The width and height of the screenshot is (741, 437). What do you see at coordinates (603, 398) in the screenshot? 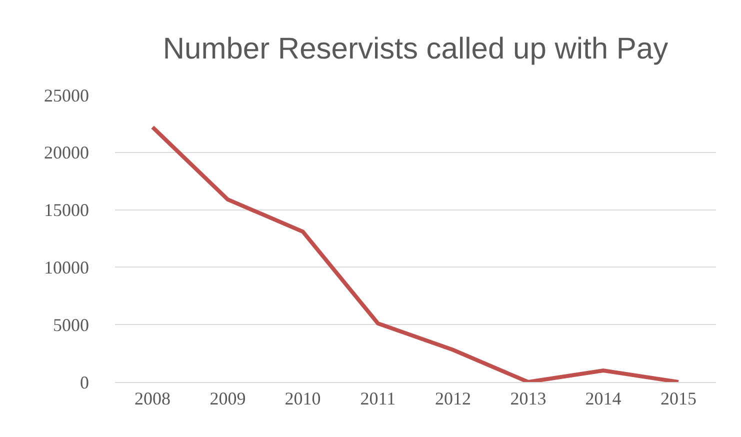
I see `x-tick-label: 2014` at bounding box center [603, 398].